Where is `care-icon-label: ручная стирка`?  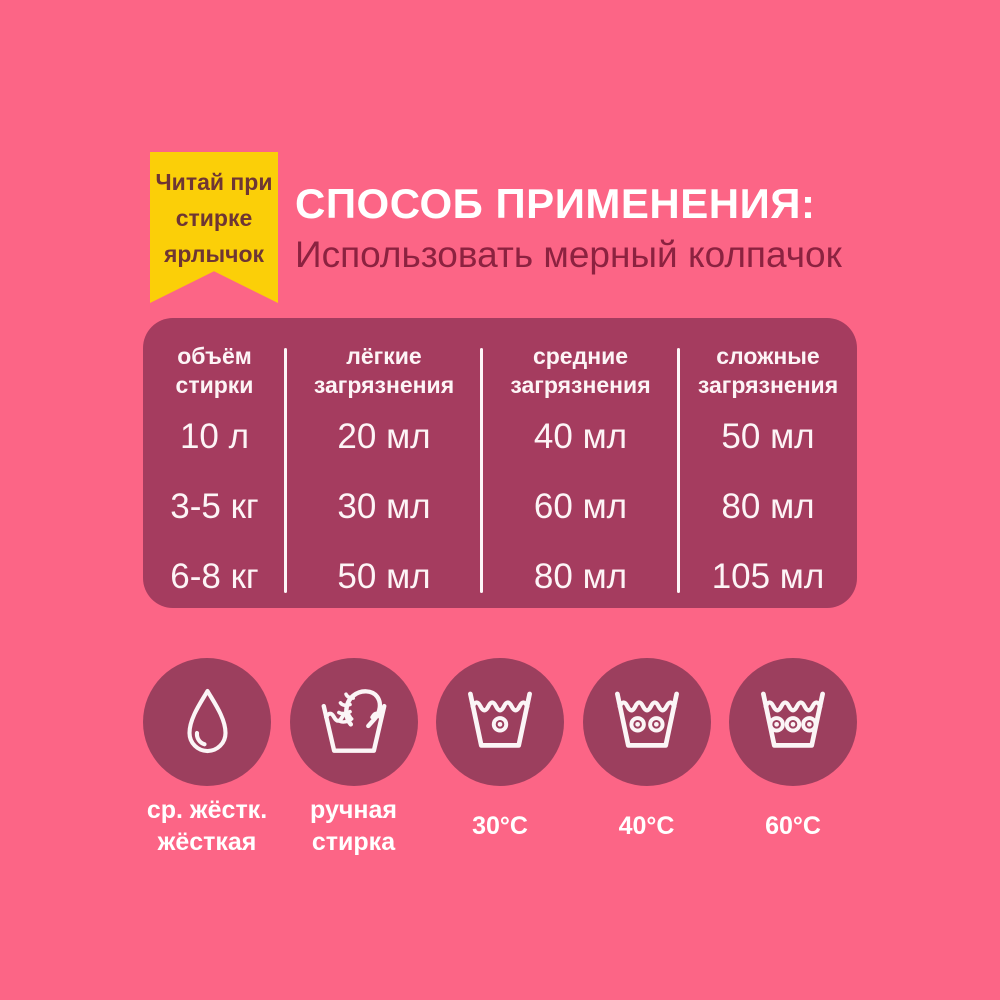
care-icon-label: ручная стирка is located at coordinates (353, 826).